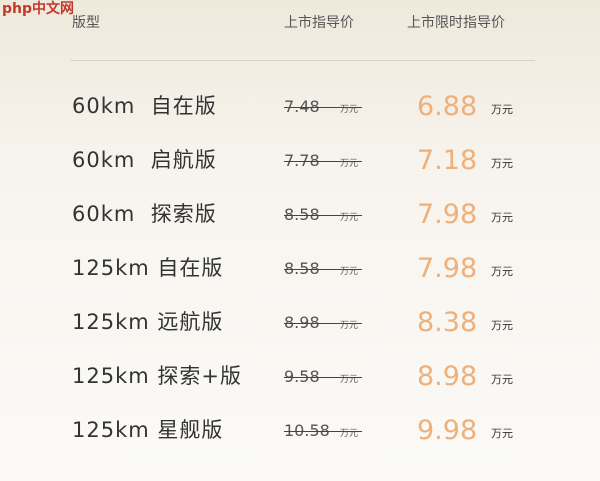 The image size is (600, 481). What do you see at coordinates (148, 268) in the screenshot?
I see `model-name: 125km 自在版` at bounding box center [148, 268].